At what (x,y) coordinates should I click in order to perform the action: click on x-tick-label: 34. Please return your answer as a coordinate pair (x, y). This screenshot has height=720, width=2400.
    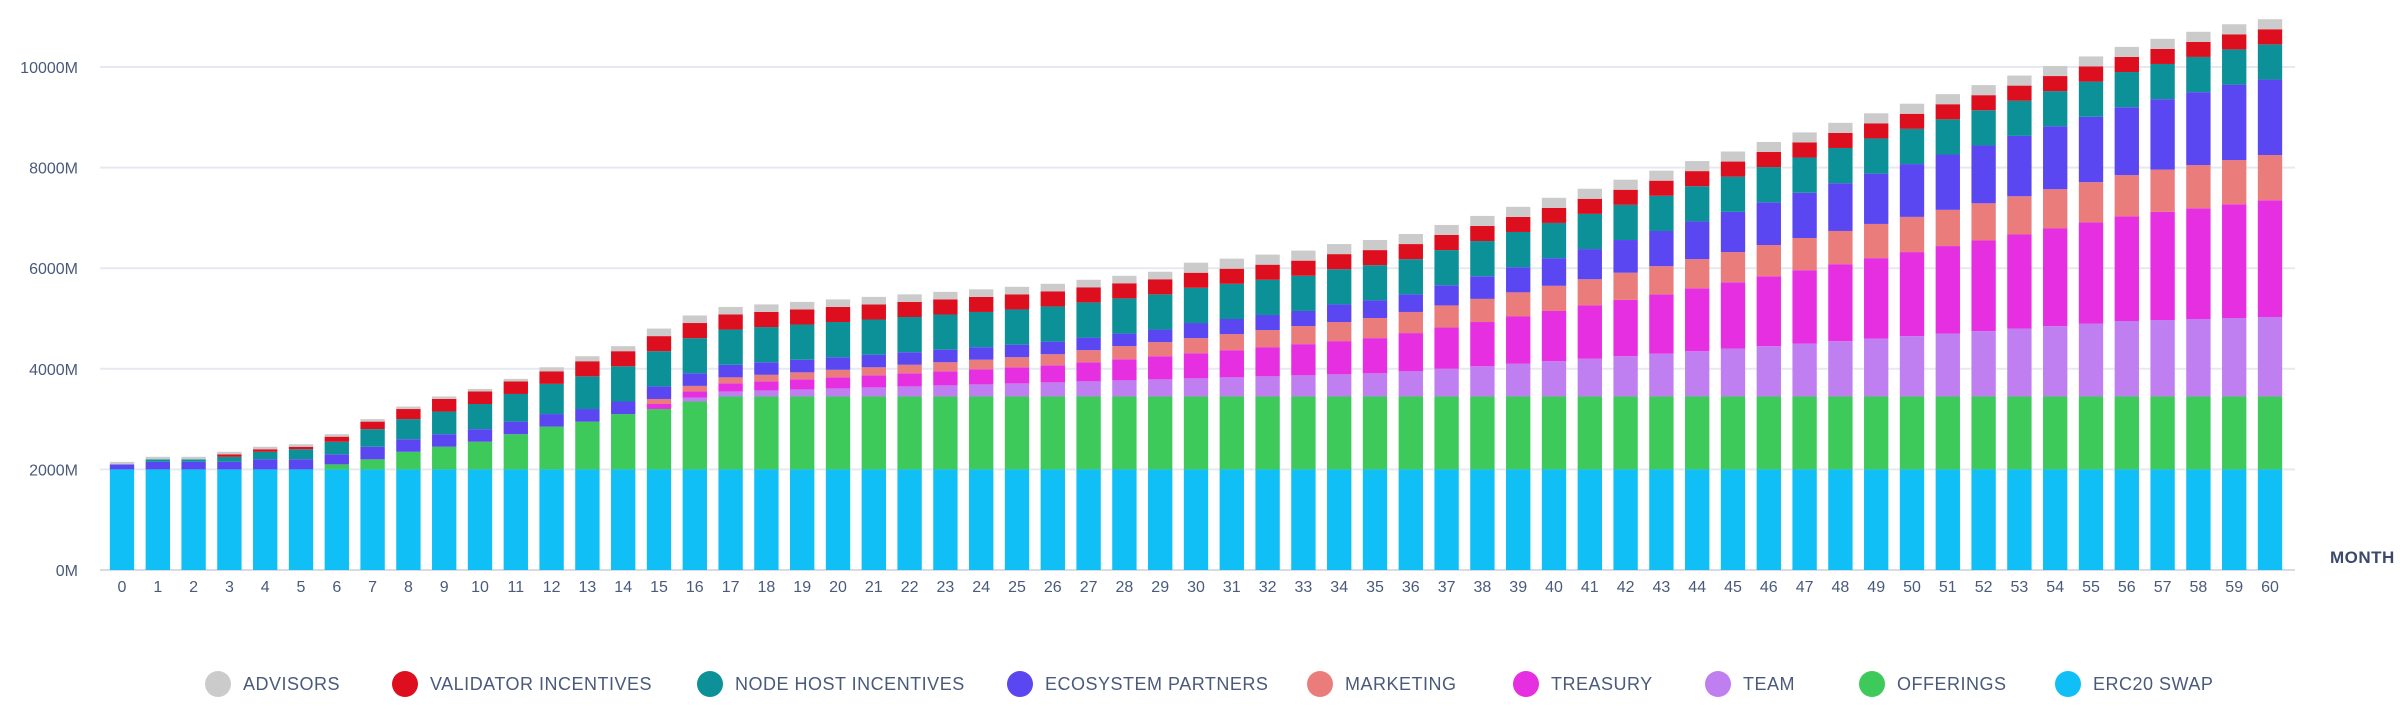
    Looking at the image, I should click on (1339, 587).